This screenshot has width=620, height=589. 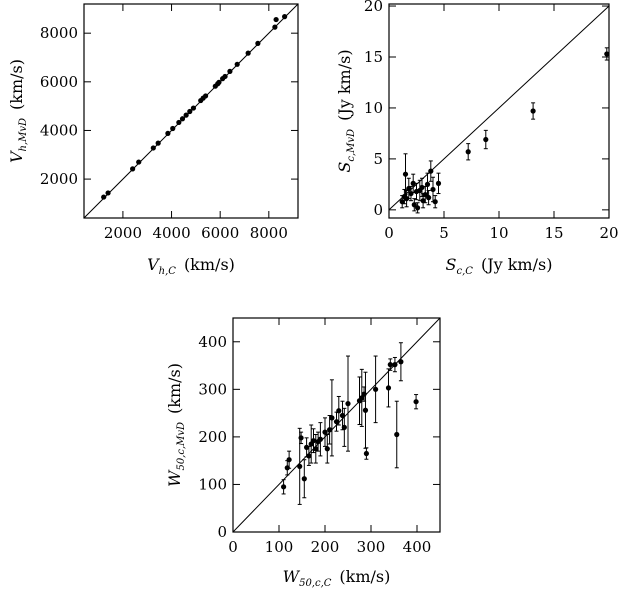 What do you see at coordinates (451, 264) in the screenshot?
I see `x-axis-label-symbol: S` at bounding box center [451, 264].